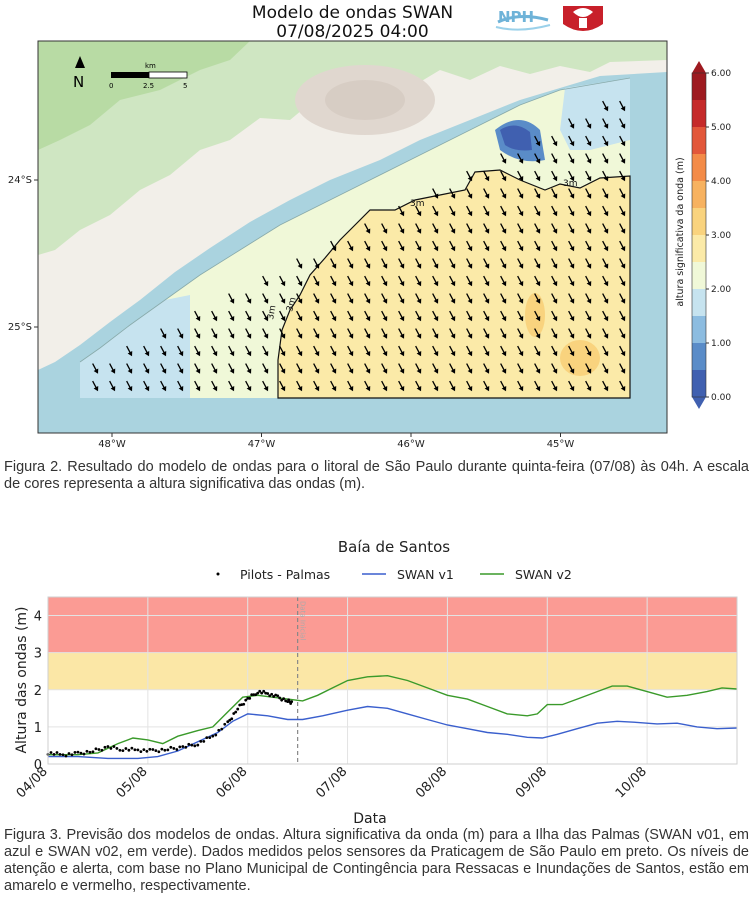  I want to click on lon-tick-label: 45°W, so click(561, 444).